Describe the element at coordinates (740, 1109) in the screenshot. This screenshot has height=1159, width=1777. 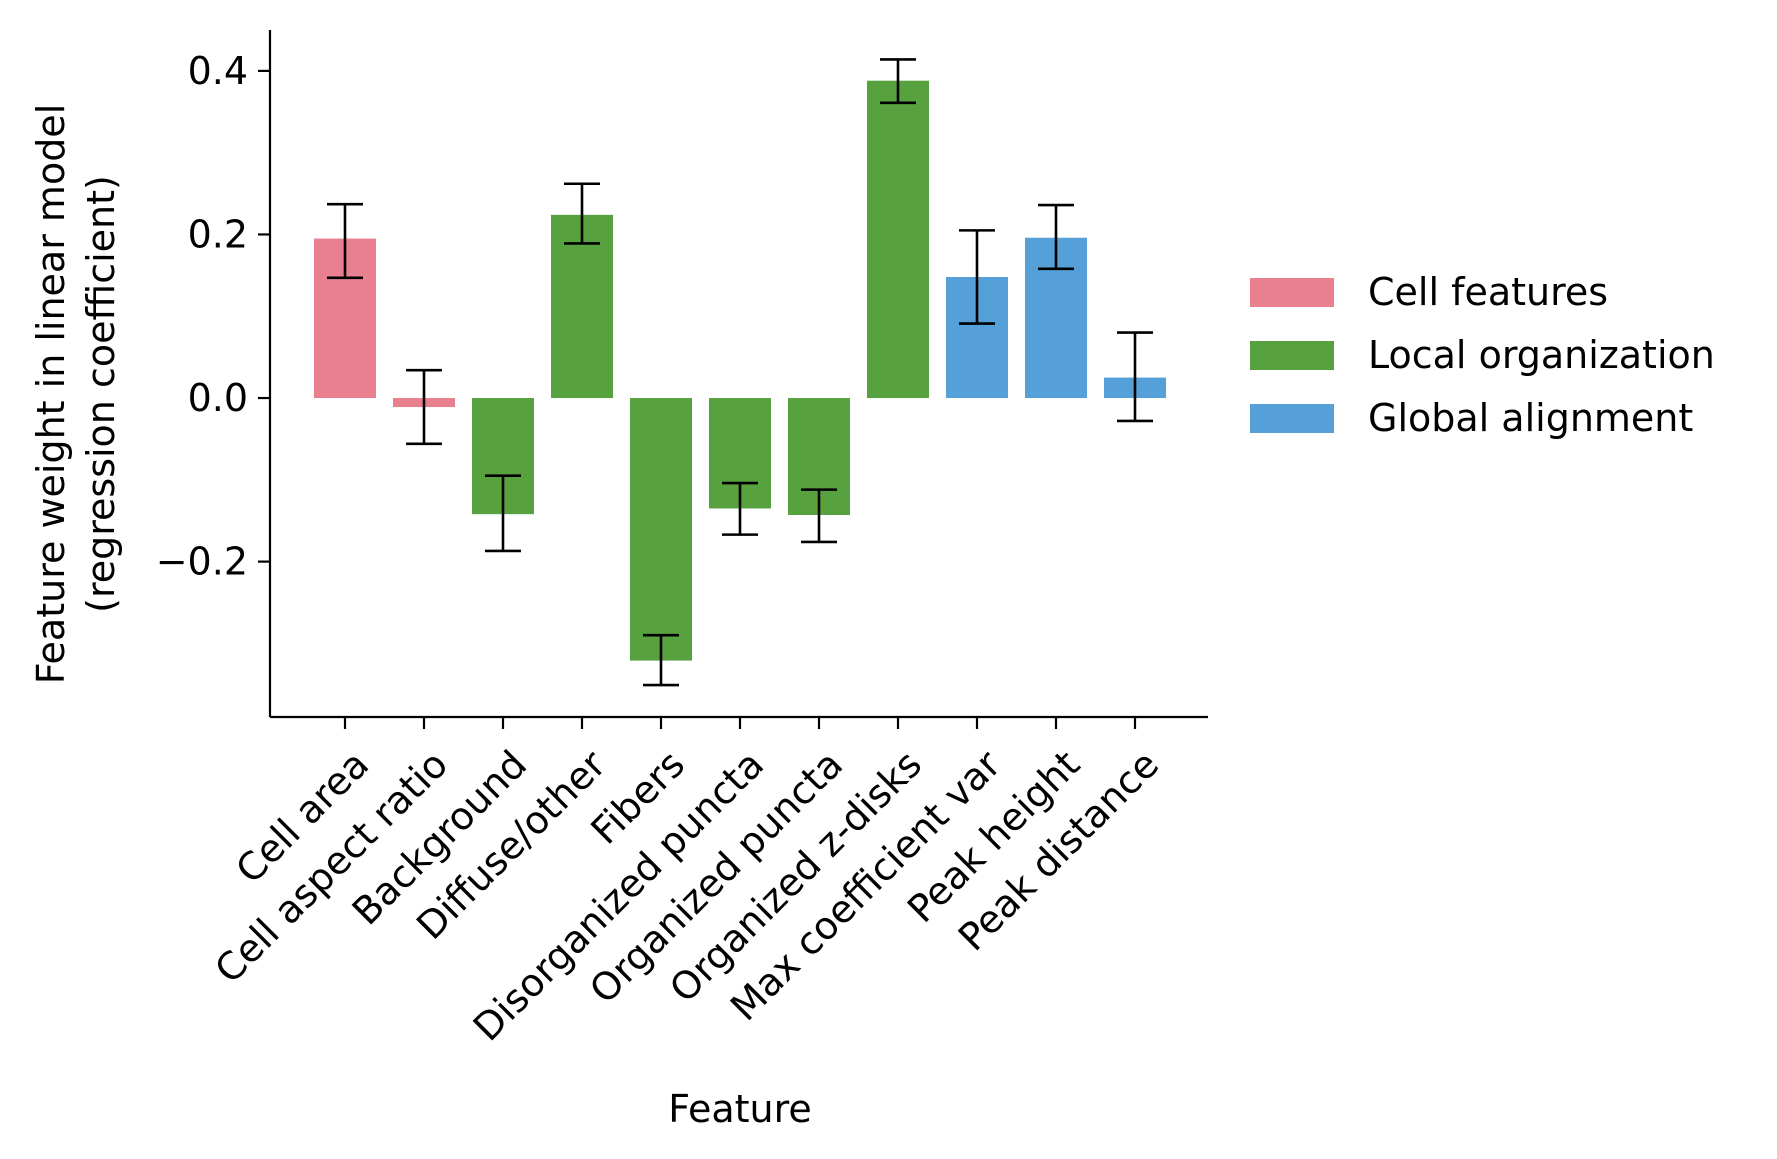
I see `x-axis-label: Feature` at that location.